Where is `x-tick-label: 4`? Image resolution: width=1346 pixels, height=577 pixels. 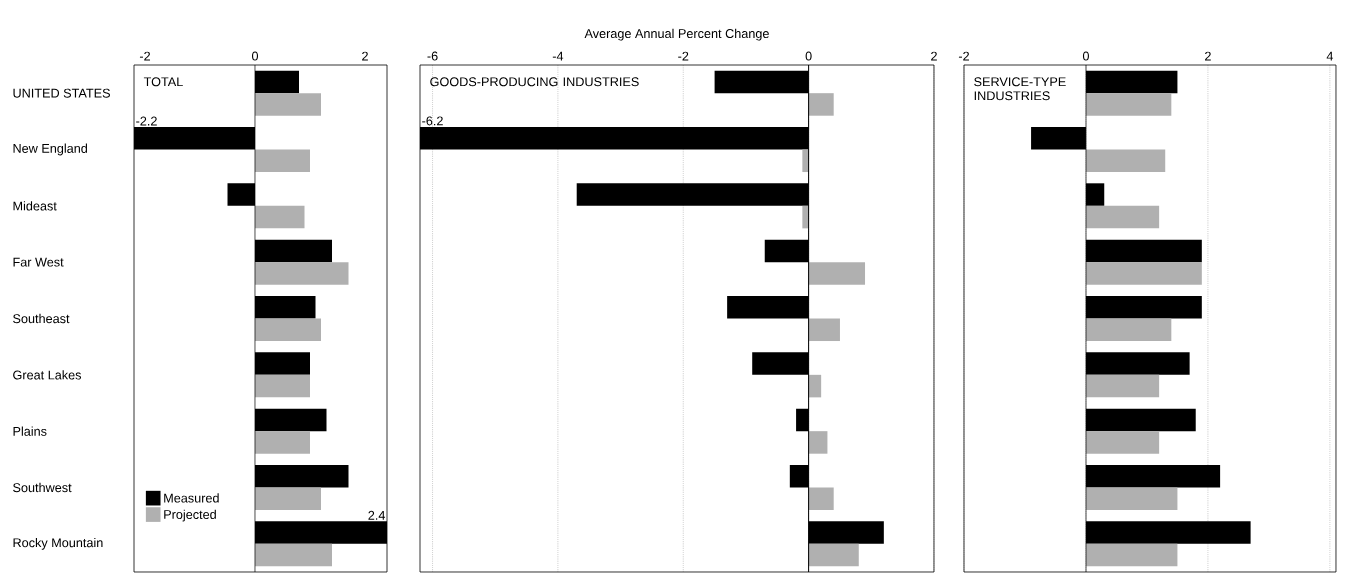
x-tick-label: 4 is located at coordinates (1330, 56).